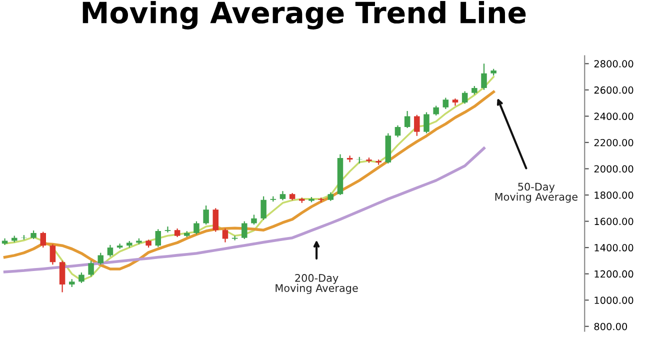 This screenshot has width=646, height=338. Describe the element at coordinates (614, 195) in the screenshot. I see `y-tick-label: 1800.00` at that location.